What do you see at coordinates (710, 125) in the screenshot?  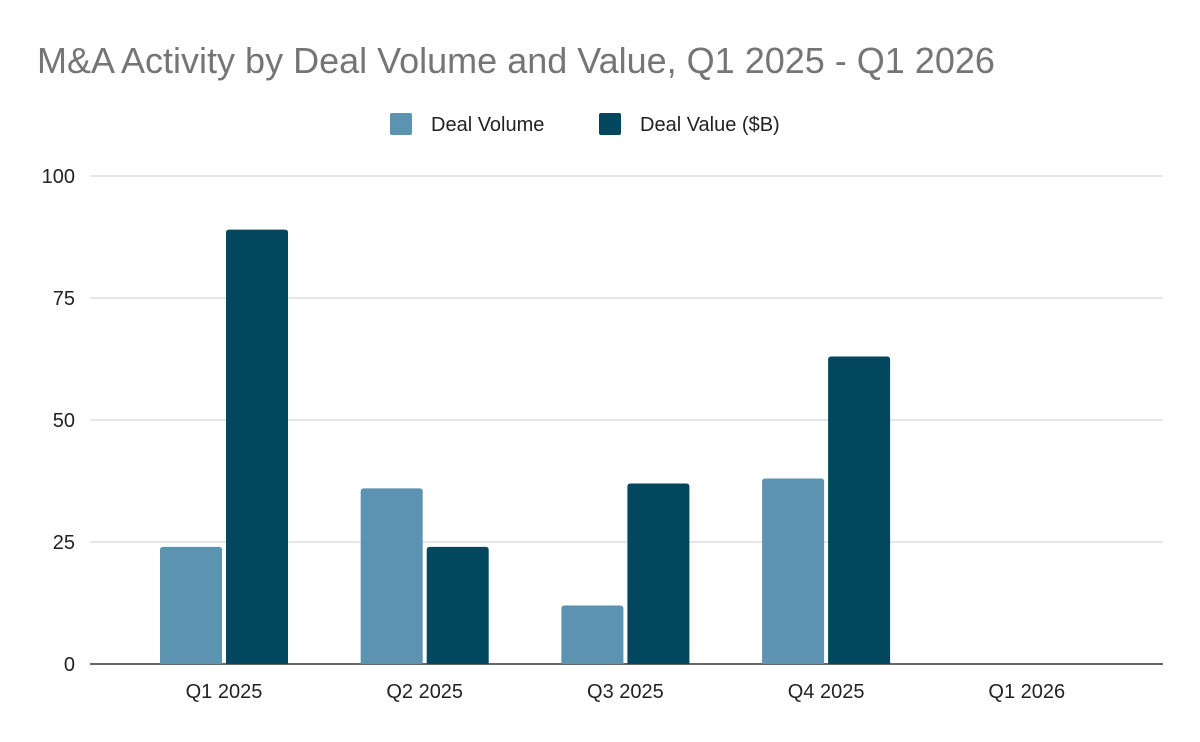 I see `legend-label: Deal Value ($B)` at bounding box center [710, 125].